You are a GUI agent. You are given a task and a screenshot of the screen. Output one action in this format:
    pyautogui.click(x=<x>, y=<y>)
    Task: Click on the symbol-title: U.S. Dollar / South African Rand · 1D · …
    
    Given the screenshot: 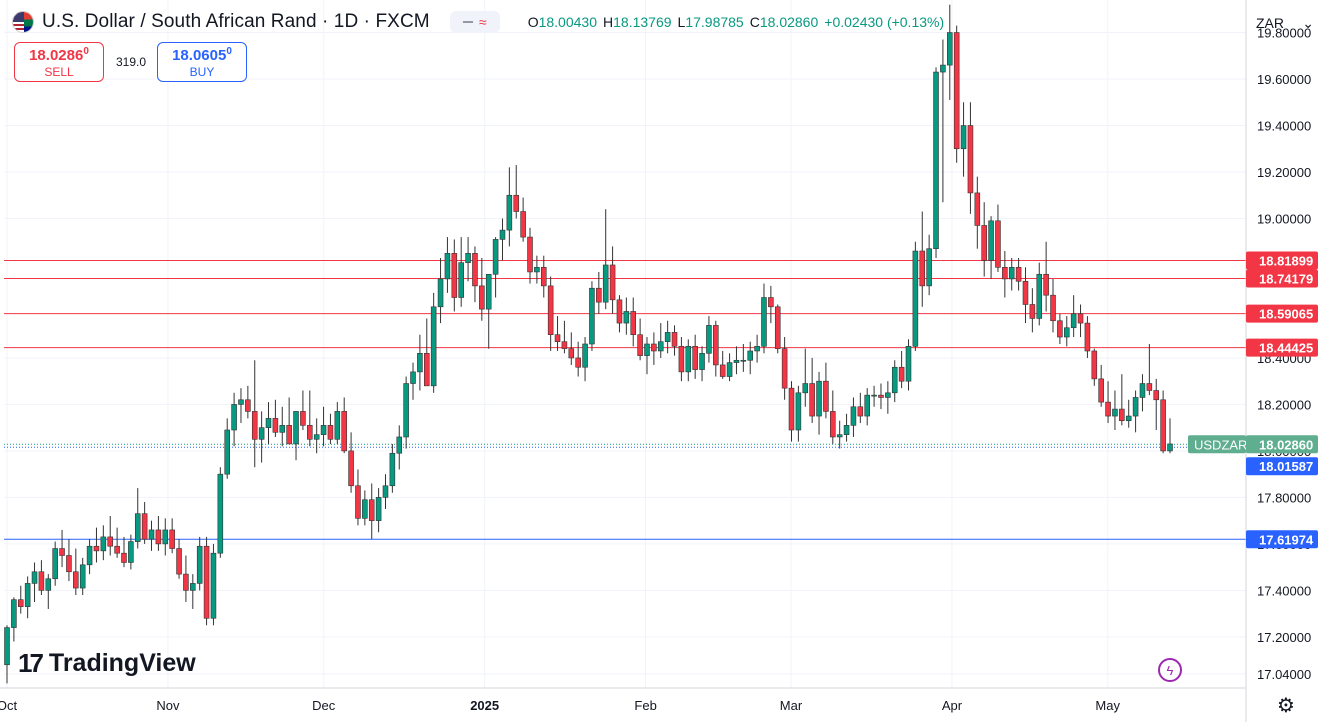 What is the action you would take?
    pyautogui.click(x=236, y=21)
    